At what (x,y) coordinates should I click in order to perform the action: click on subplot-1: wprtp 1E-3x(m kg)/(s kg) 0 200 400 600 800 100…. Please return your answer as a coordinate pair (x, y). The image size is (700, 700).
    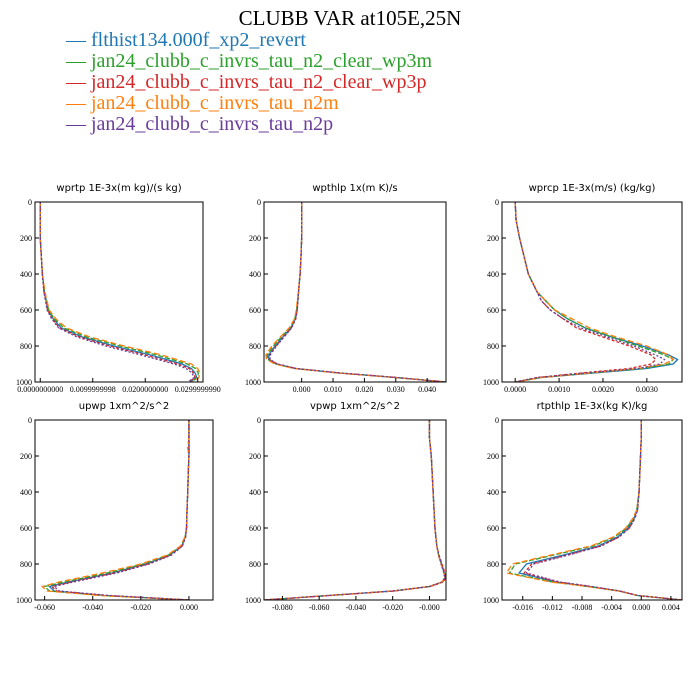
    Looking at the image, I should click on (118, 288).